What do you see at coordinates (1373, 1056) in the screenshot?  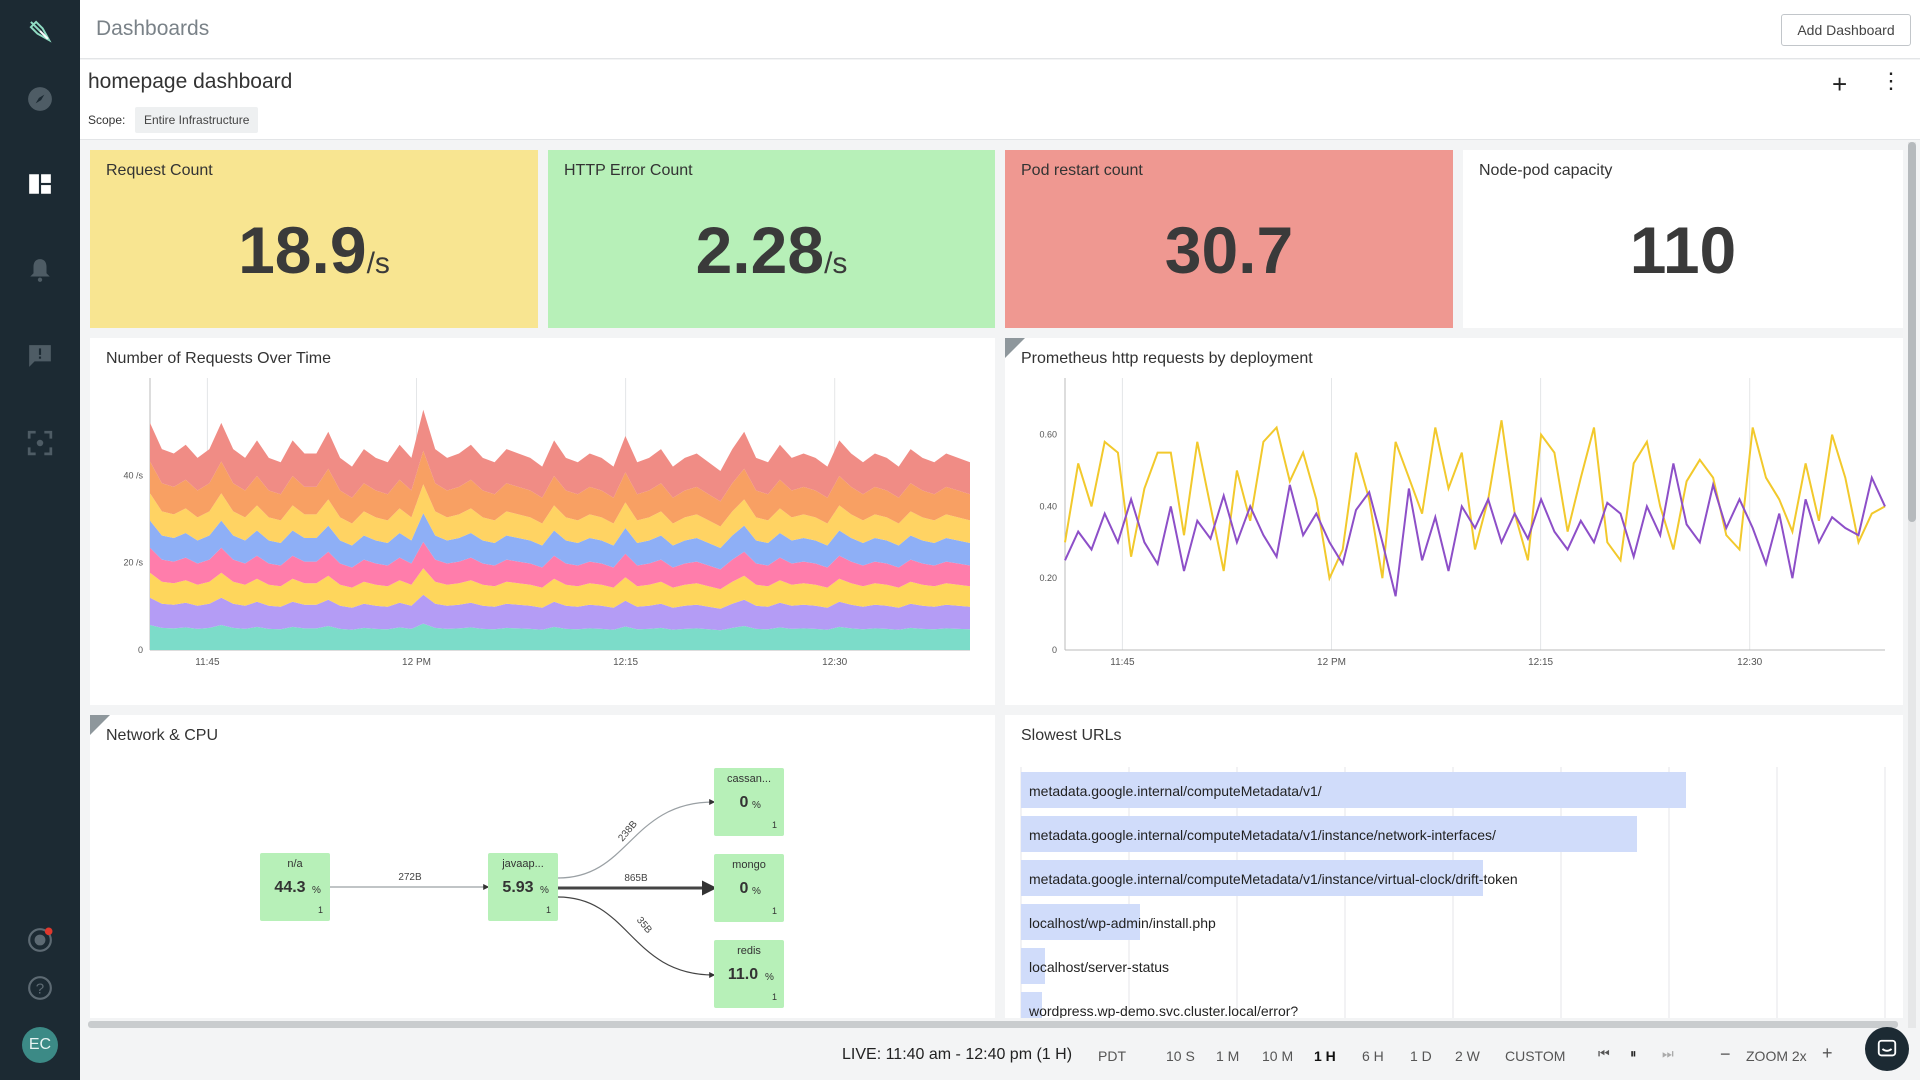 I see `range-6h: 6 H` at bounding box center [1373, 1056].